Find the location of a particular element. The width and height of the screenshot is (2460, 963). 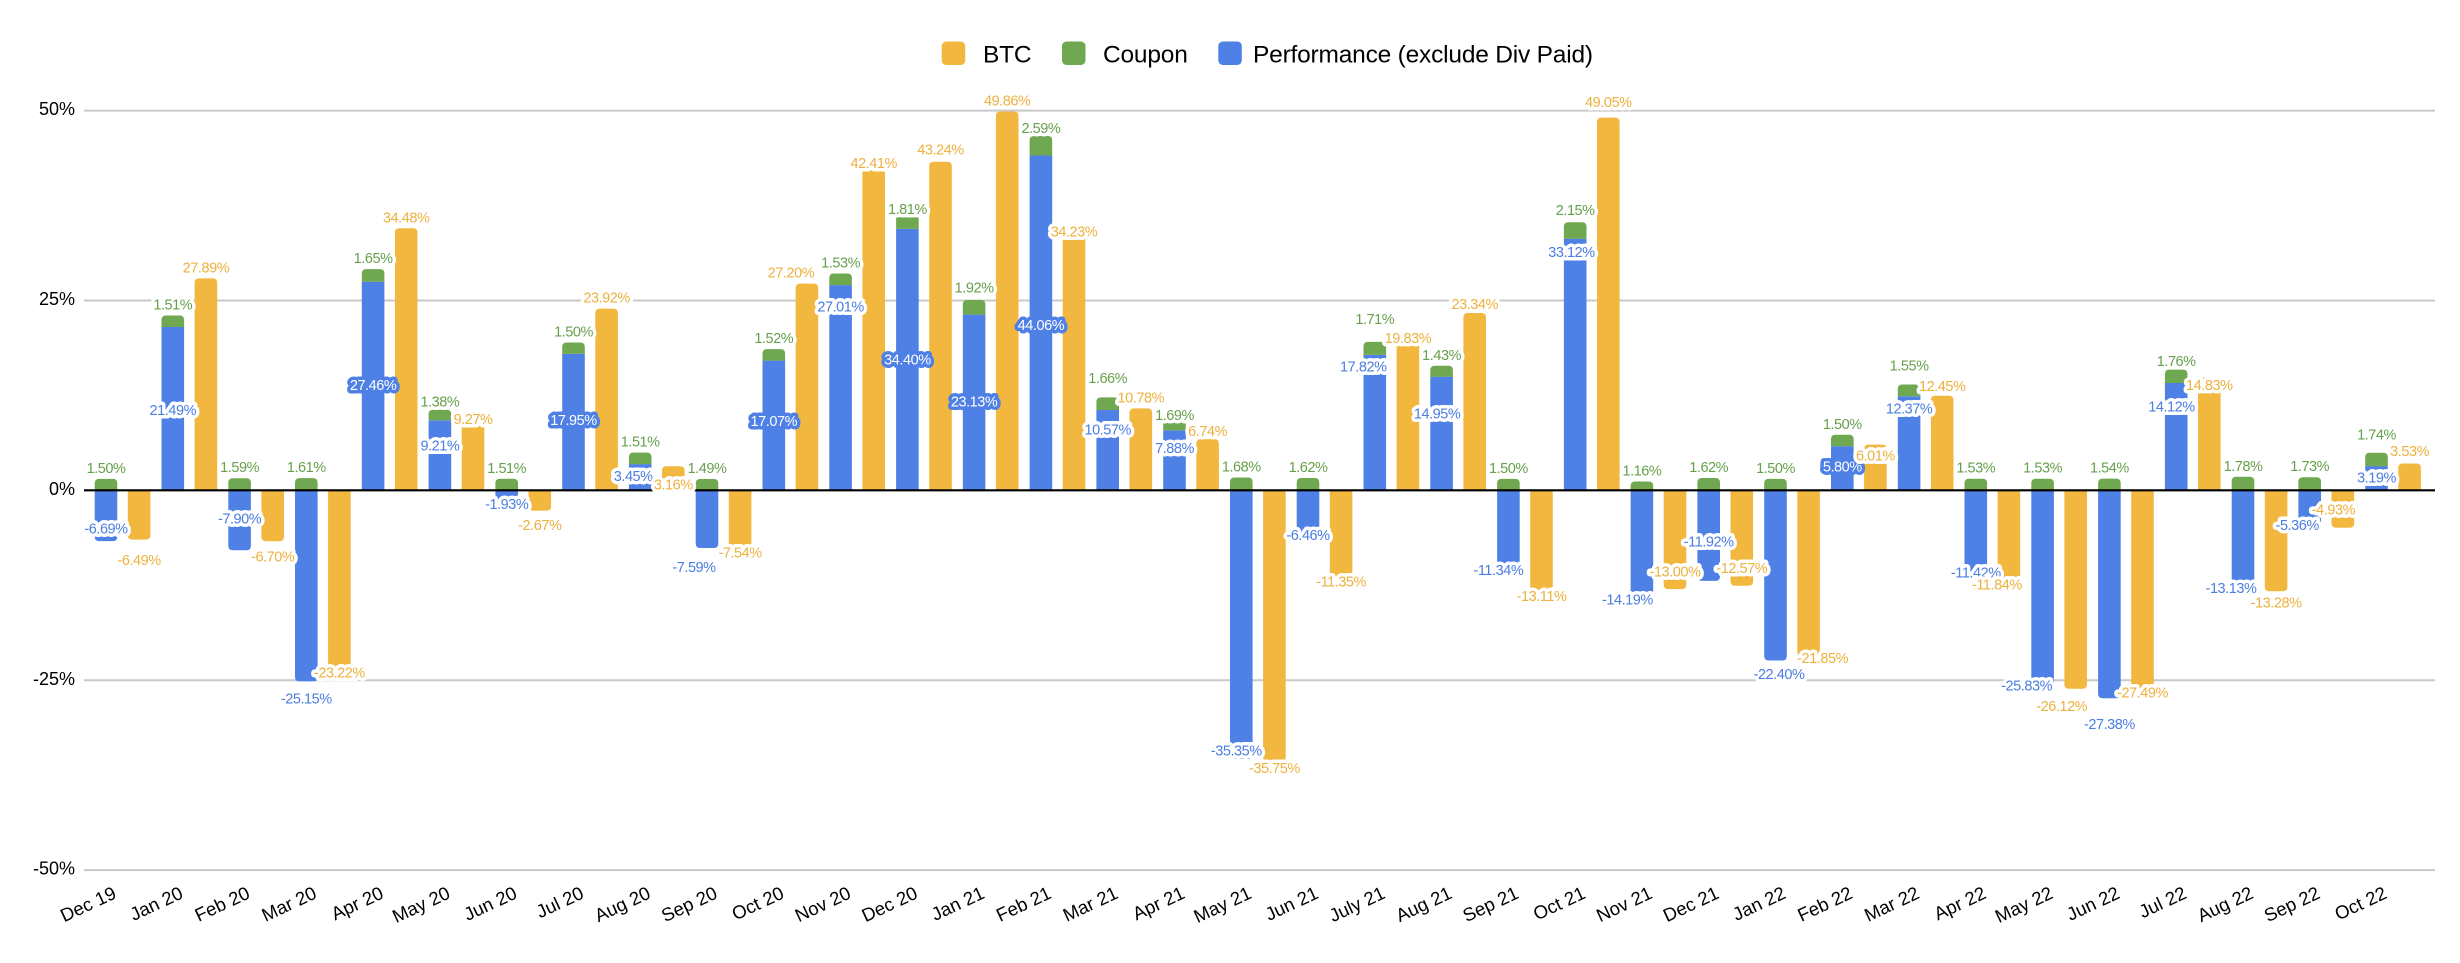

svg-text: 14.83% is located at coordinates (2209, 386).